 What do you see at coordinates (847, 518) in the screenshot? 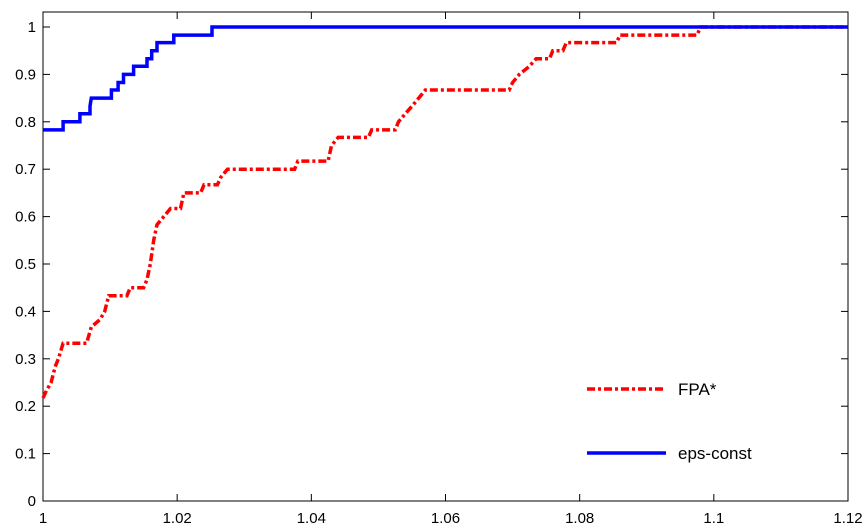
I see `x-tick-label: 1.12` at bounding box center [847, 518].